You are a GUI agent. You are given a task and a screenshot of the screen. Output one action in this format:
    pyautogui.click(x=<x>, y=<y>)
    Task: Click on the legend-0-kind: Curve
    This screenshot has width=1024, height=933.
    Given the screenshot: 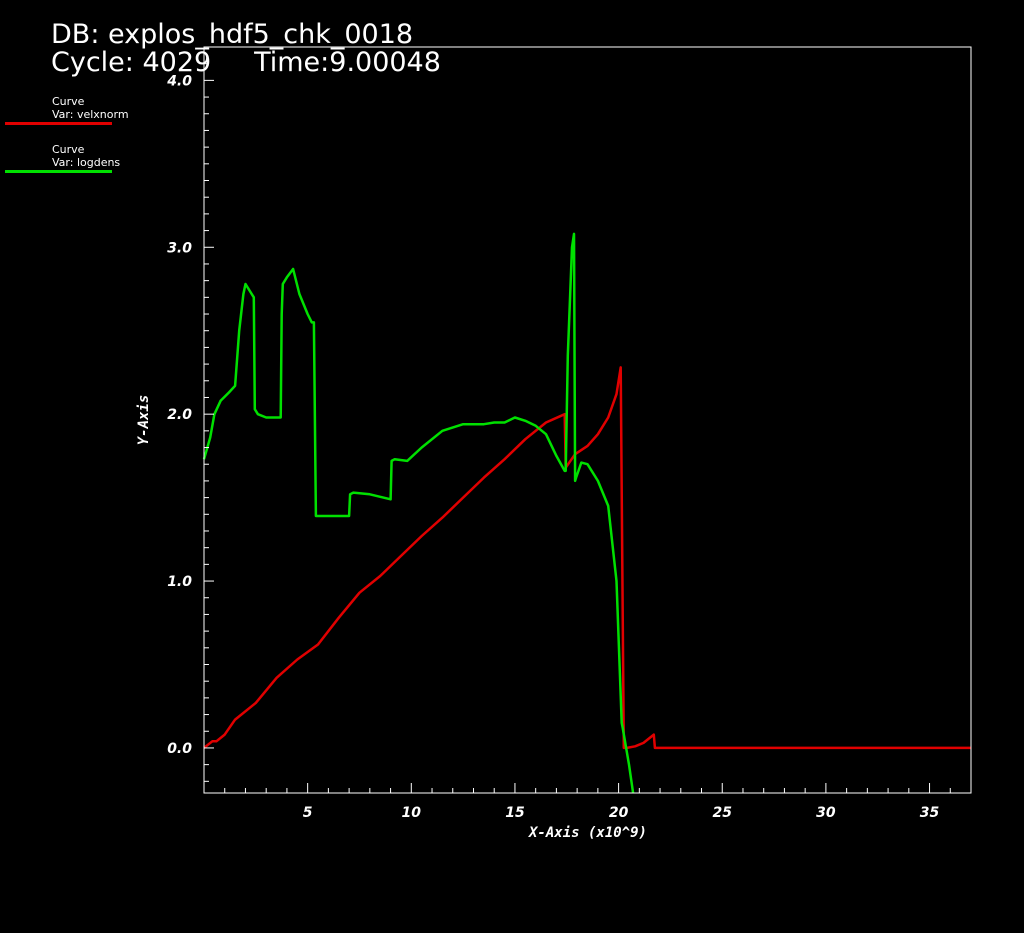 What is the action you would take?
    pyautogui.click(x=68, y=101)
    